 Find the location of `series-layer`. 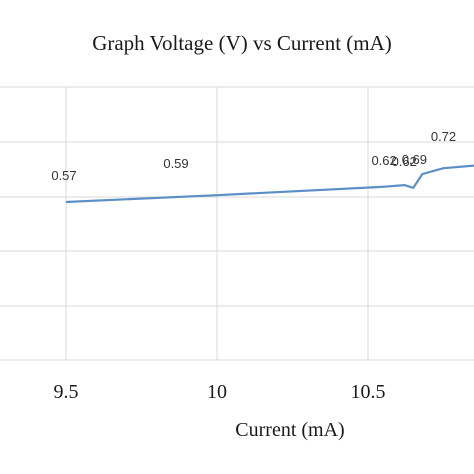

series-layer is located at coordinates (269, 184).